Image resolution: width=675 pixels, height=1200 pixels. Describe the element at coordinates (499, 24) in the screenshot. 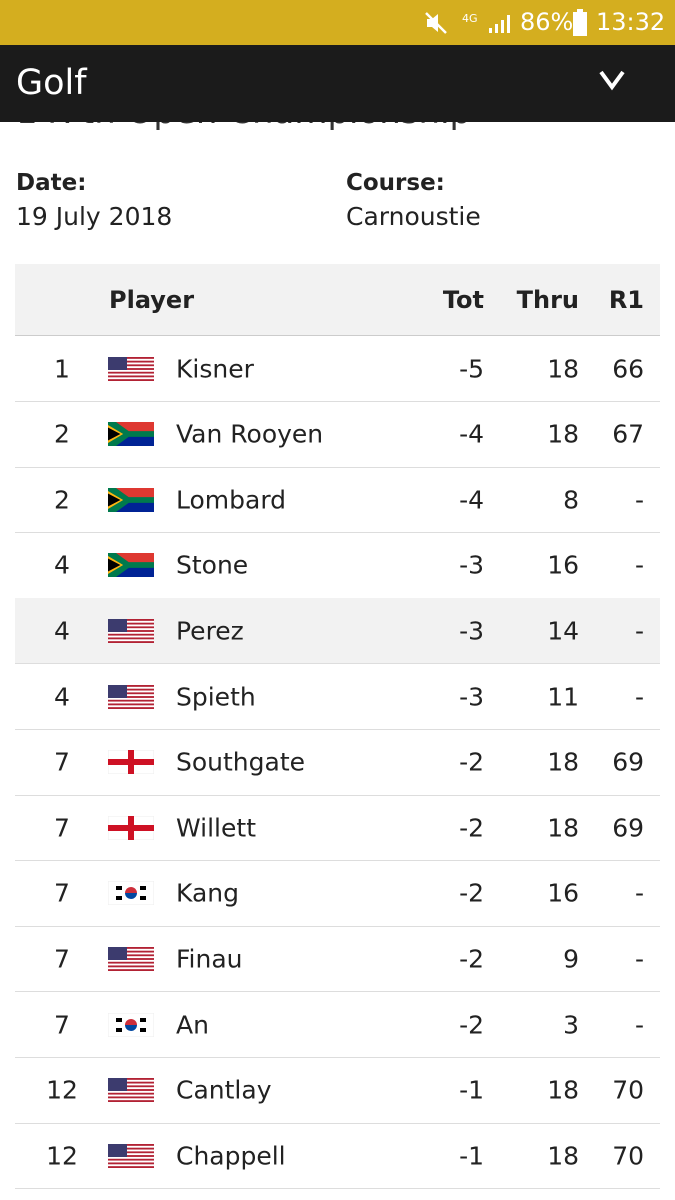

I see `signal-icon` at that location.